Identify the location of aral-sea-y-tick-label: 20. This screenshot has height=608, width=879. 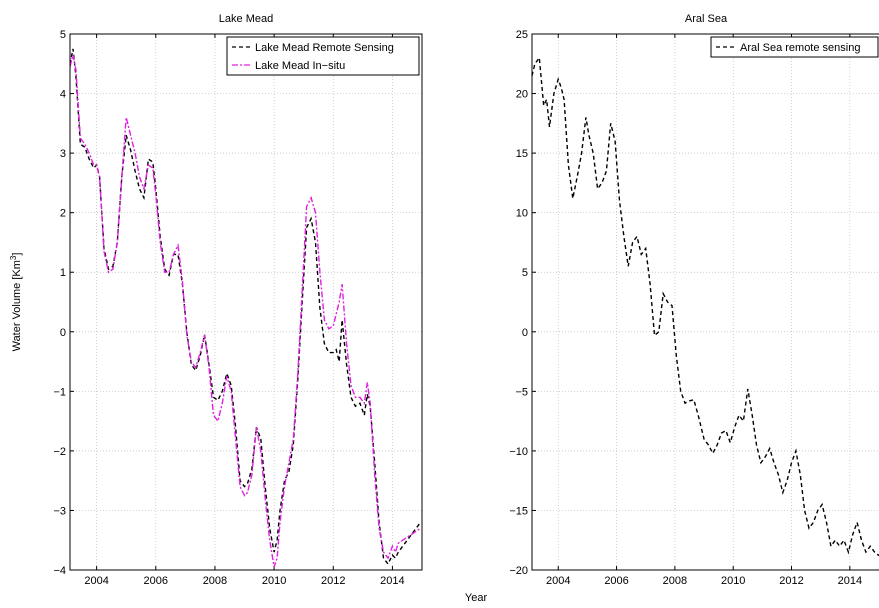
(522, 95).